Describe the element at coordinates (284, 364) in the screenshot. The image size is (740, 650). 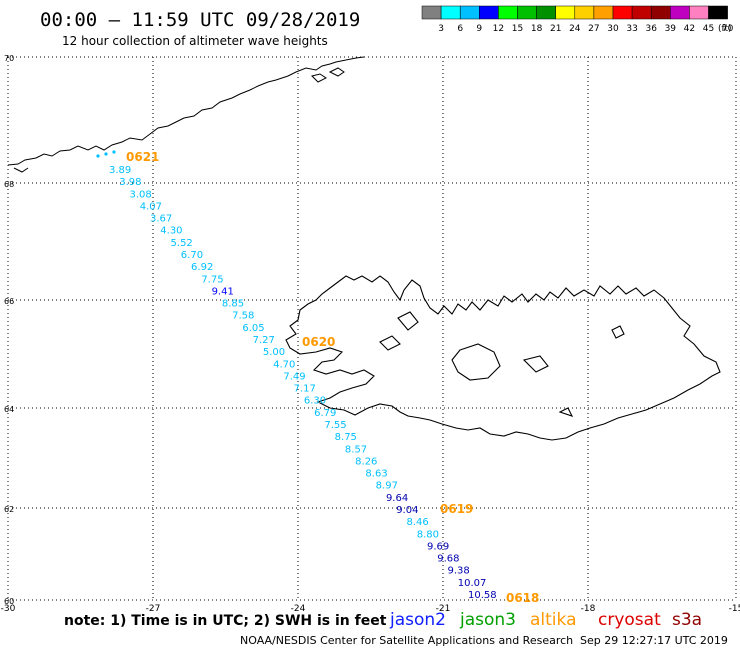
I see `swh-value-label: 4.70` at that location.